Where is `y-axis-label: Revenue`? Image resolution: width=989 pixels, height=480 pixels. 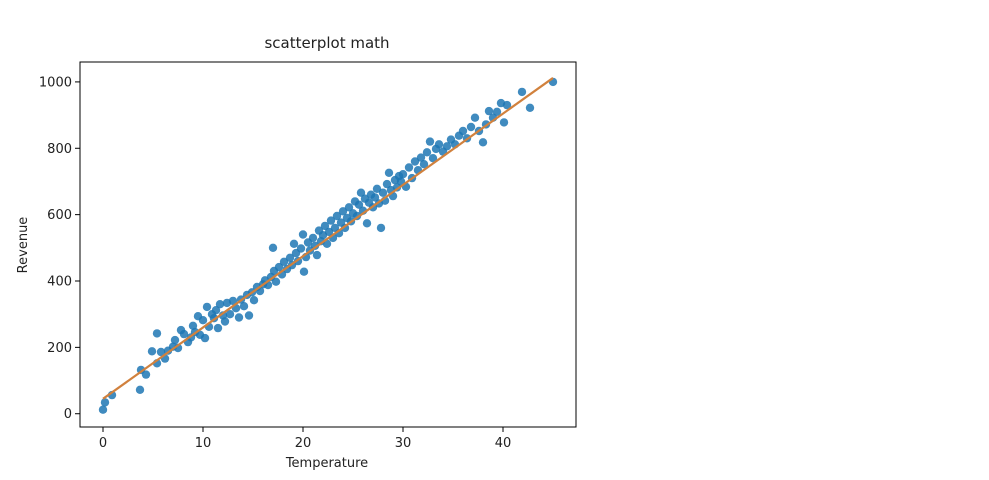 y-axis-label: Revenue is located at coordinates (23, 245).